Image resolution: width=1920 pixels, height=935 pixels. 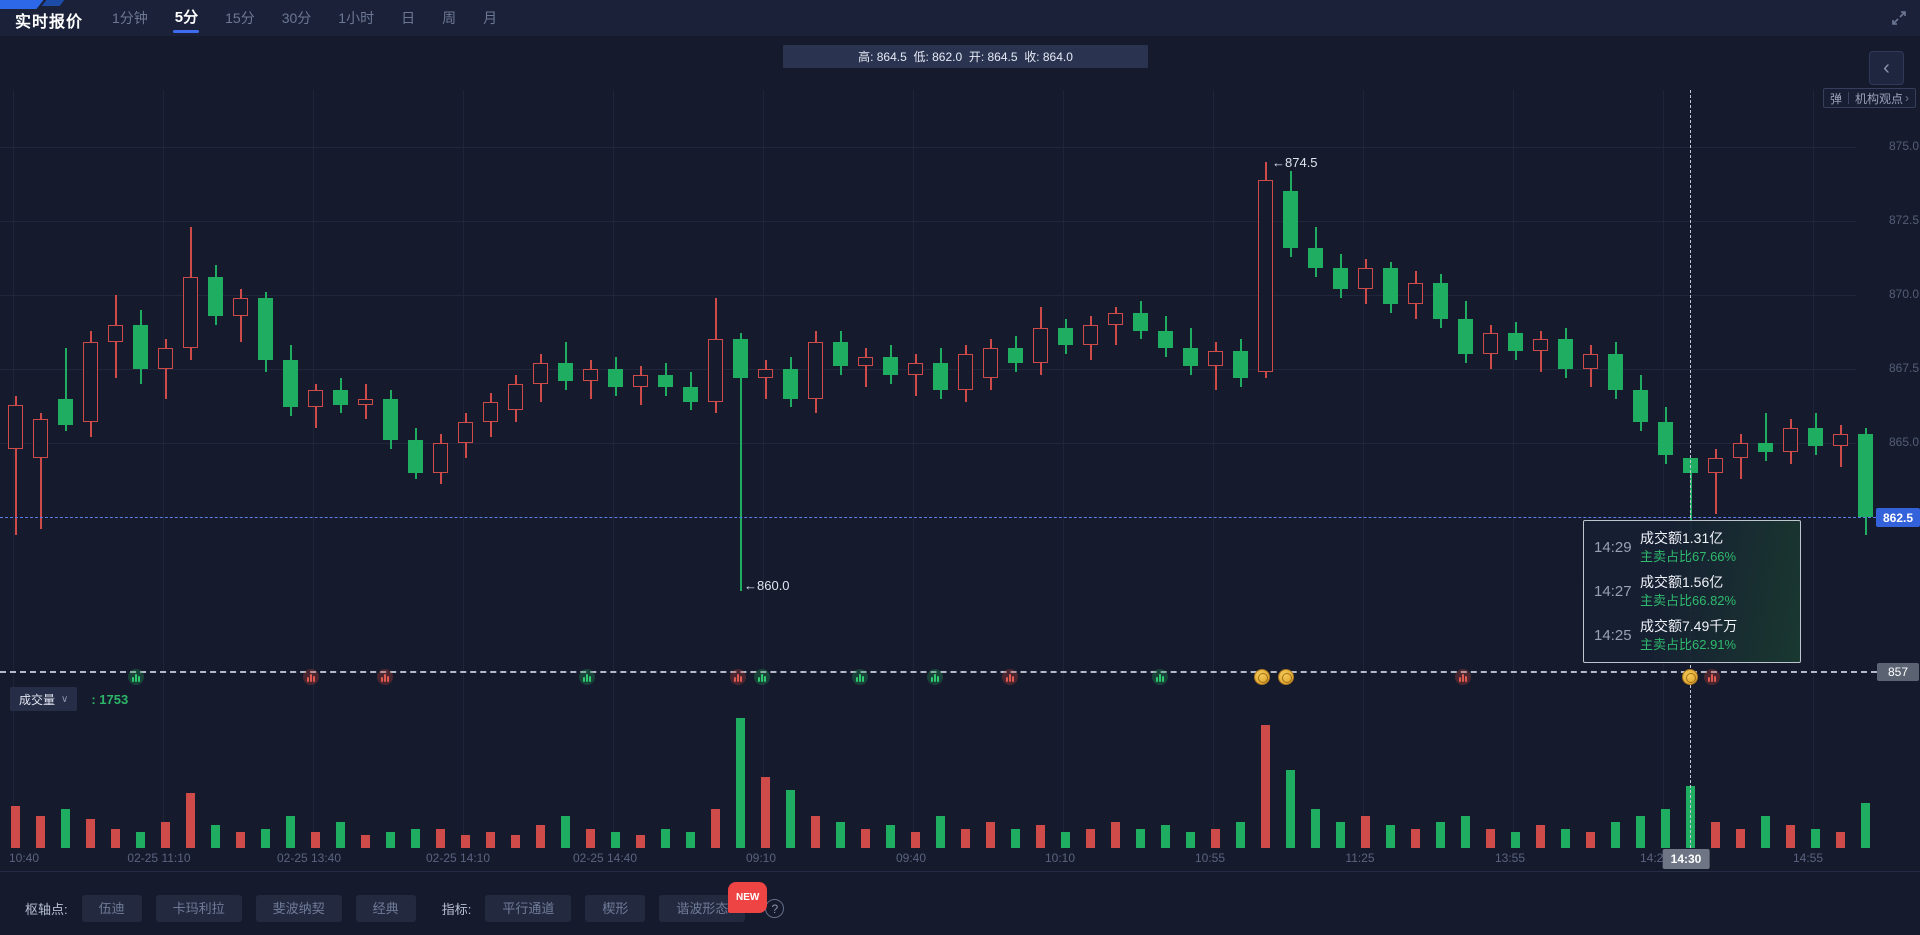 I want to click on tooltip-row: 14:27 成交额1.56亿 主卖占比66.82%, so click(x=1692, y=591).